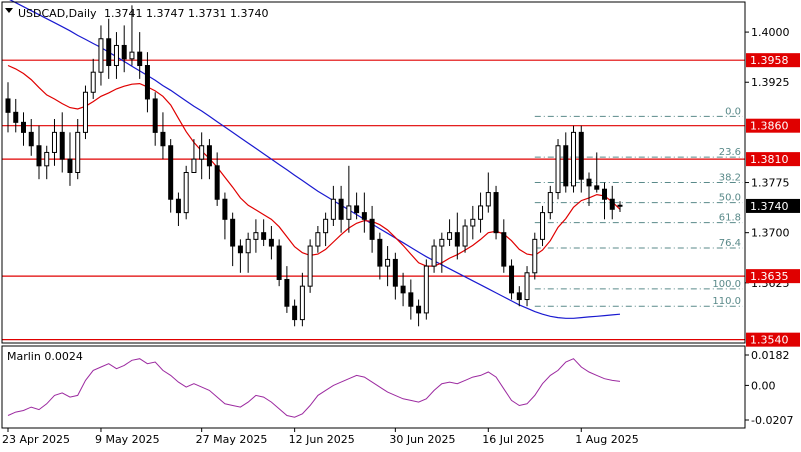 The width and height of the screenshot is (801, 452). Describe the element at coordinates (769, 206) in the screenshot. I see `current-price-tag-label: 1.3740` at that location.